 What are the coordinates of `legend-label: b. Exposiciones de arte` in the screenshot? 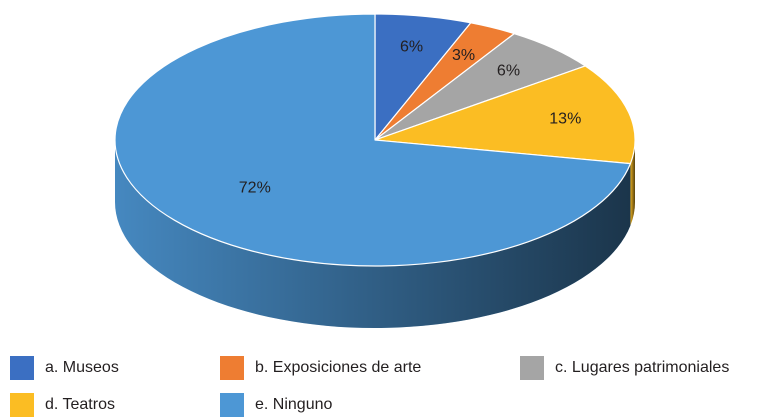 It's located at (338, 367).